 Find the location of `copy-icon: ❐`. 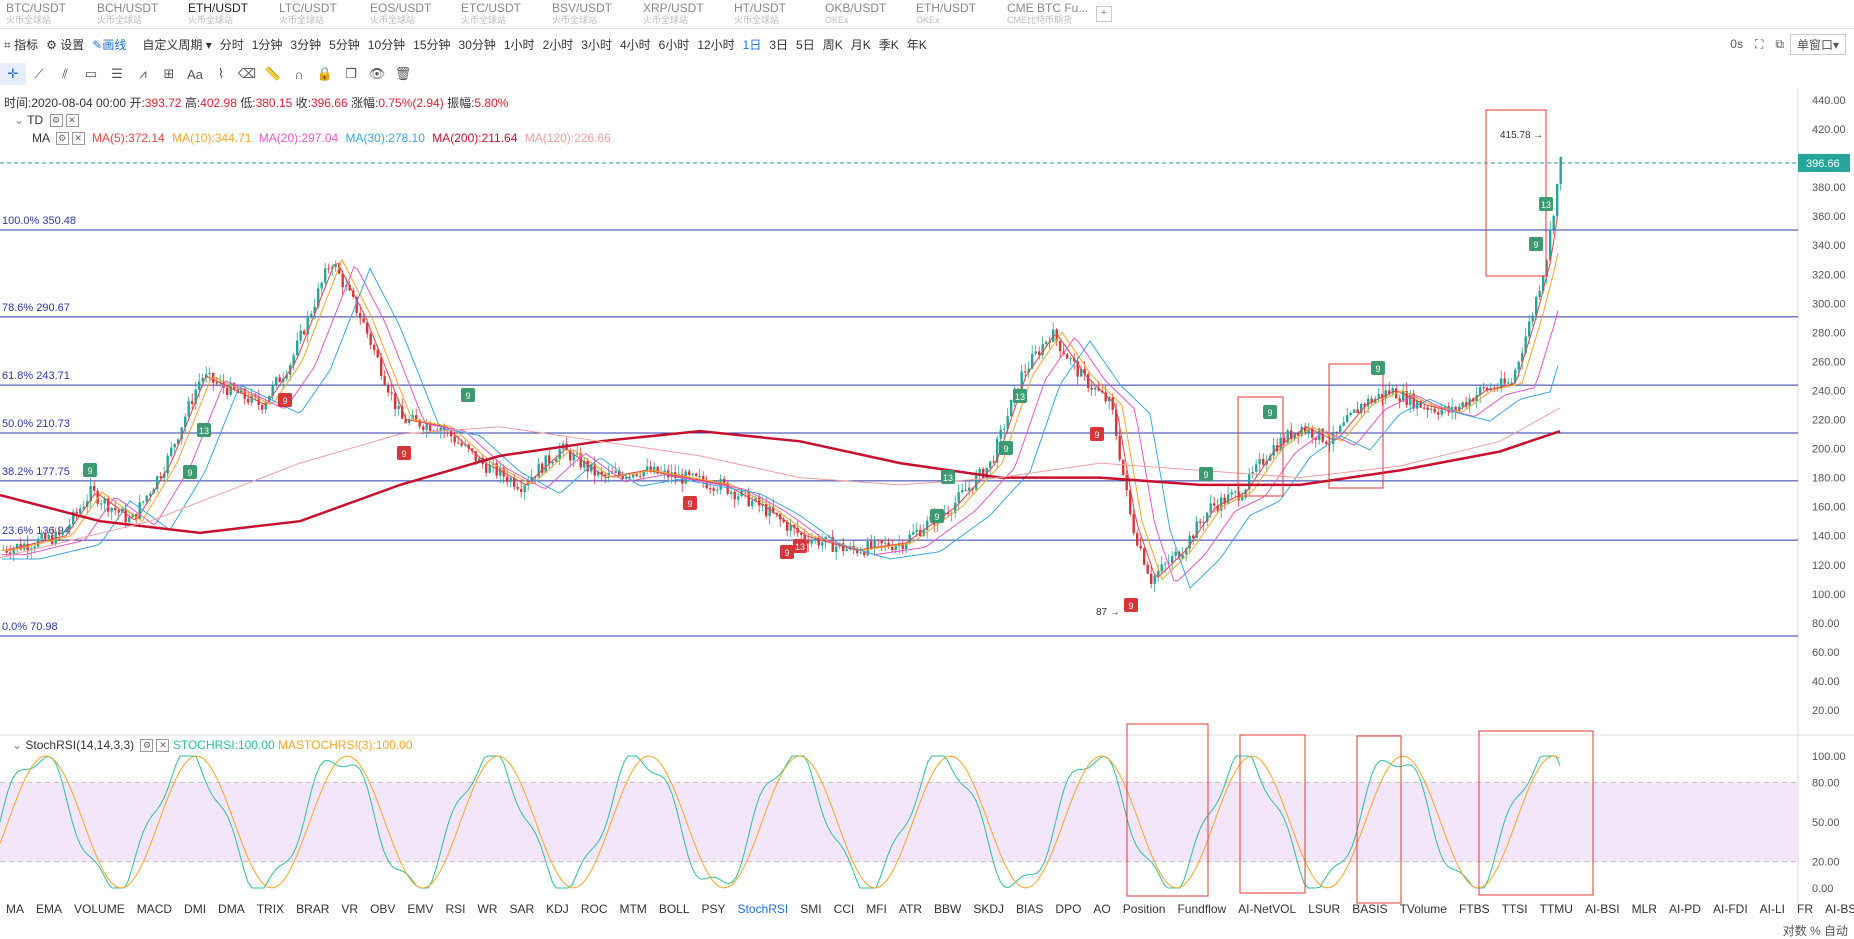

copy-icon: ❐ is located at coordinates (351, 73).